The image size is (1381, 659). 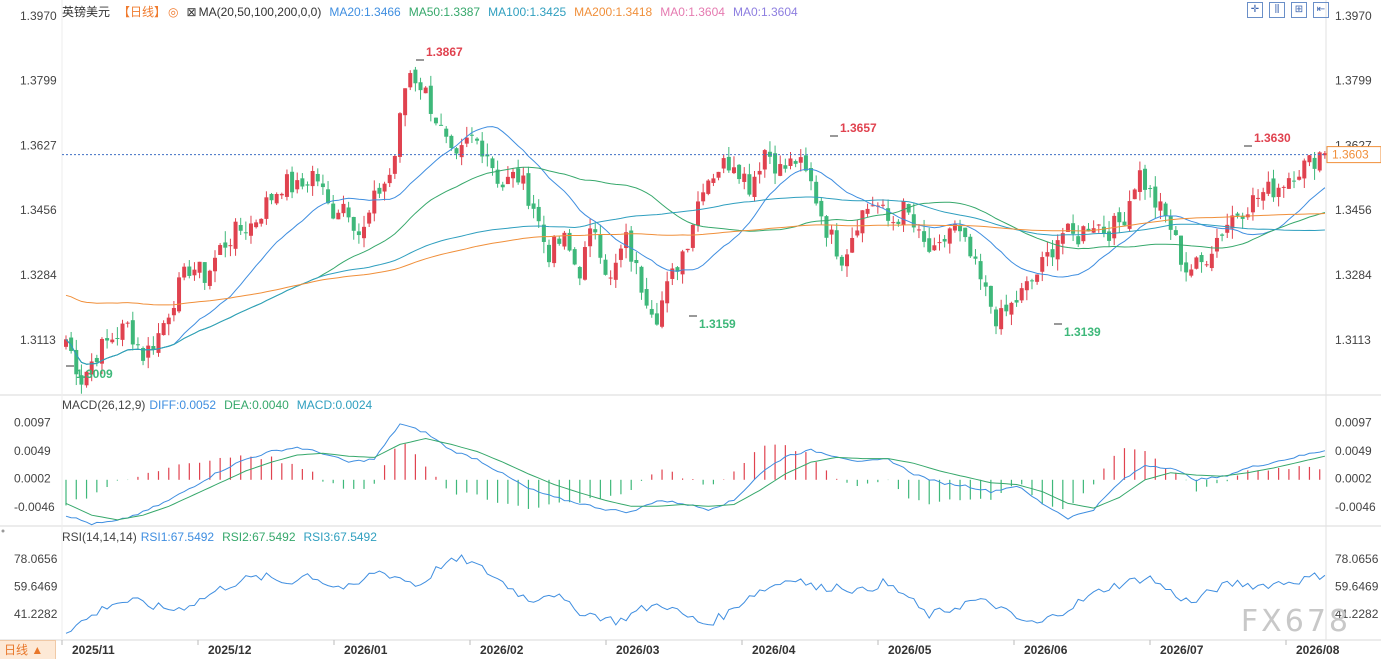 What do you see at coordinates (692, 12) in the screenshot?
I see `ma0-value-a: MA0:1.3604` at bounding box center [692, 12].